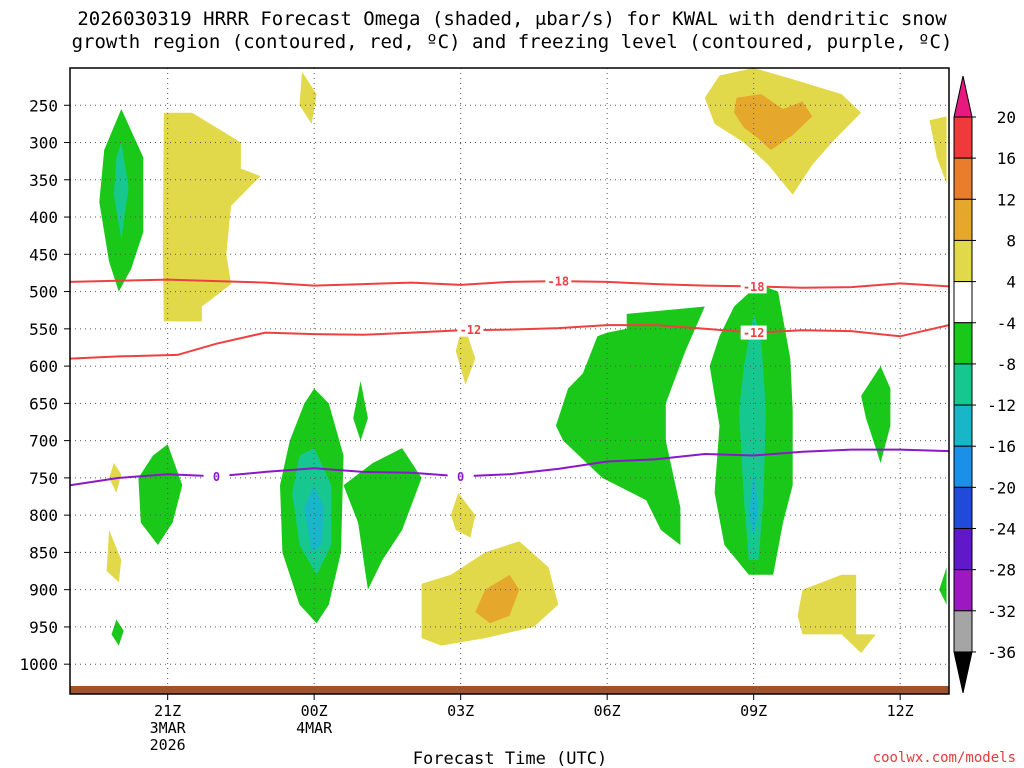 The width and height of the screenshot is (1024, 768). What do you see at coordinates (1006, 323) in the screenshot?
I see `colorbar-label--4: -4` at bounding box center [1006, 323].